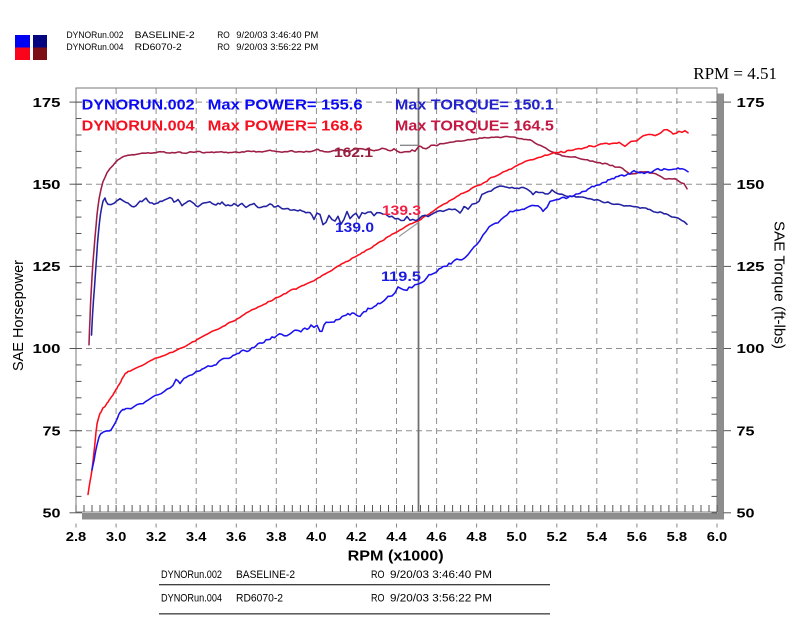 This screenshot has width=800, height=627. What do you see at coordinates (156, 536) in the screenshot?
I see `svg-text: 3.2` at bounding box center [156, 536].